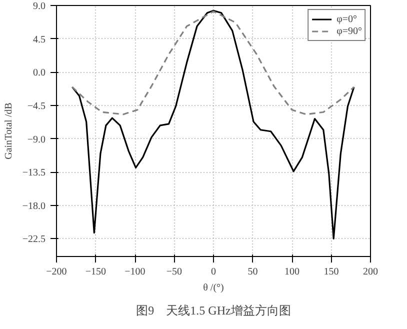 The width and height of the screenshot is (407, 329). Describe the element at coordinates (34, 206) in the screenshot. I see `y-tick-label: −18.0` at that location.